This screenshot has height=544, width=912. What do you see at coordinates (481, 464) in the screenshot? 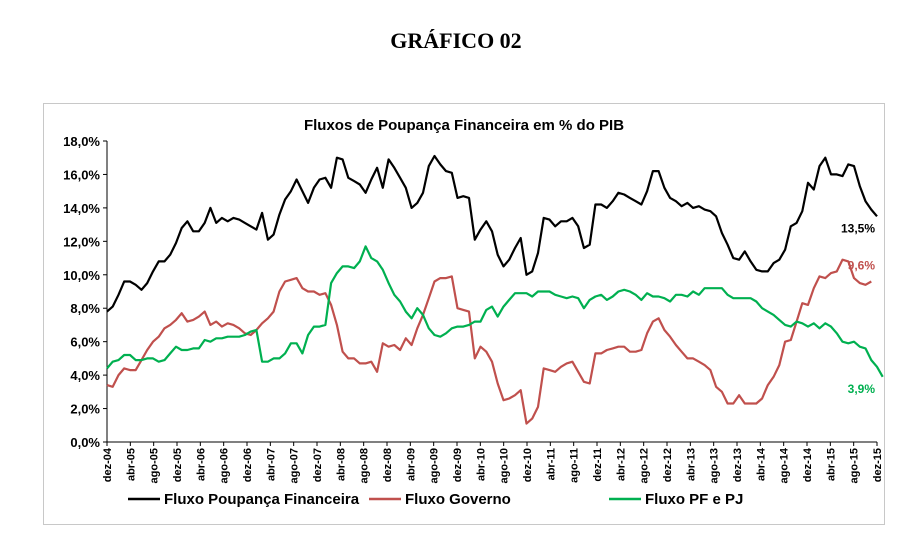
I see `x-tick-label: abr-10` at bounding box center [481, 464].